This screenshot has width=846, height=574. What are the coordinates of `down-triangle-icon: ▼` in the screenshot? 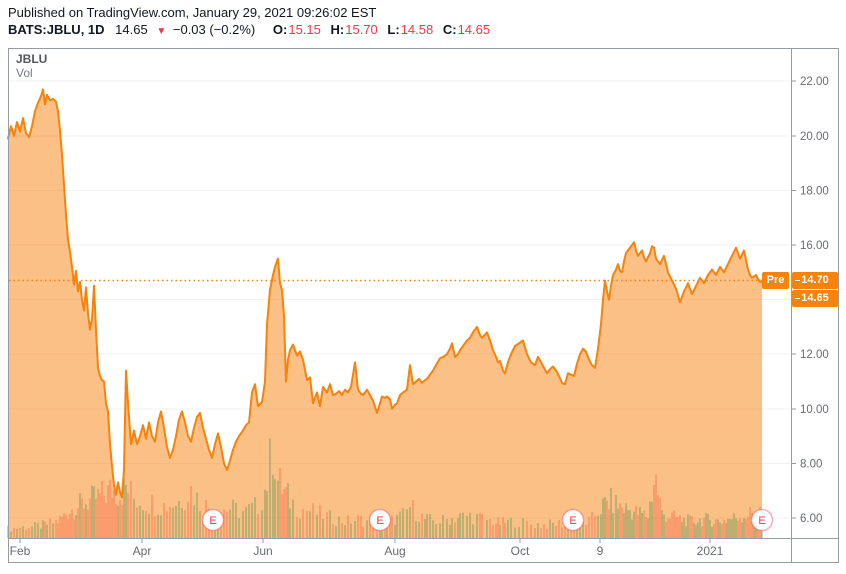 It's located at (161, 31).